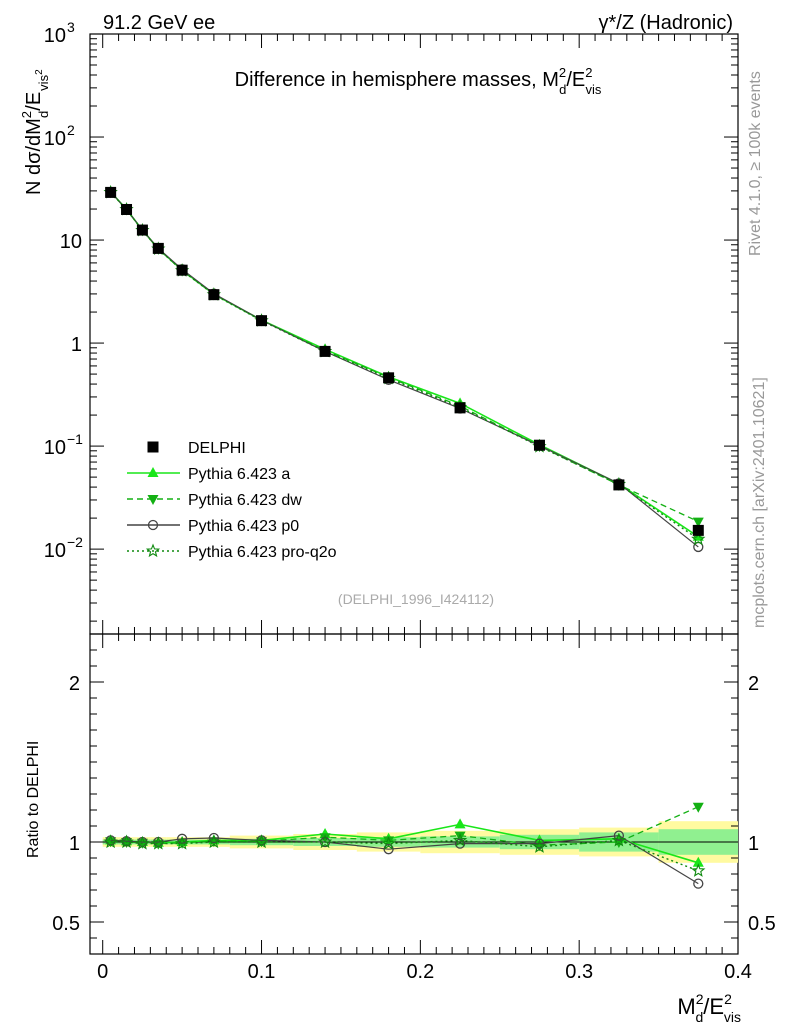 This screenshot has height=1024, width=786. Describe the element at coordinates (245, 500) in the screenshot. I see `legend-label: Pythia 6.423 dw` at that location.